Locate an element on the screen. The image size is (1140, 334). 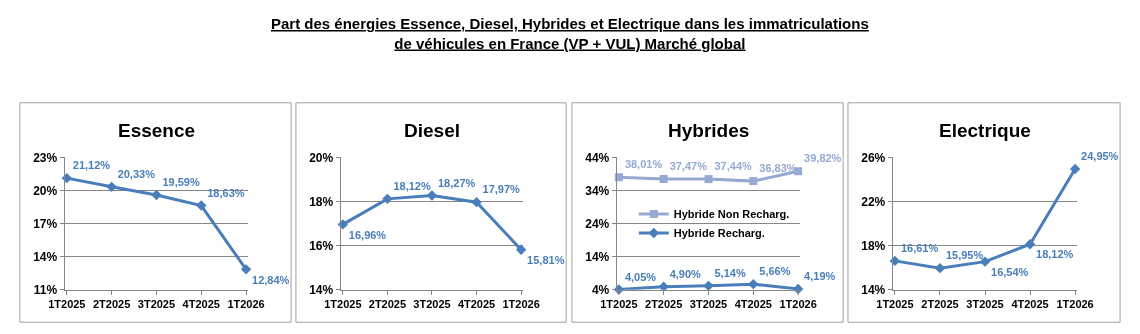
data-label: 20,33% is located at coordinates (136, 174).